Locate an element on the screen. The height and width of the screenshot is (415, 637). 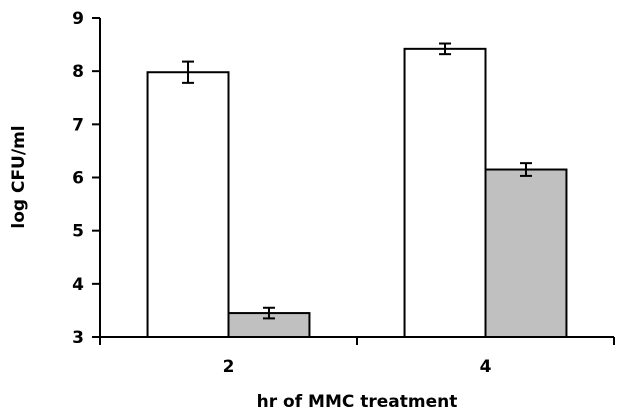
y-axis-ticks is located at coordinates (96, 177).